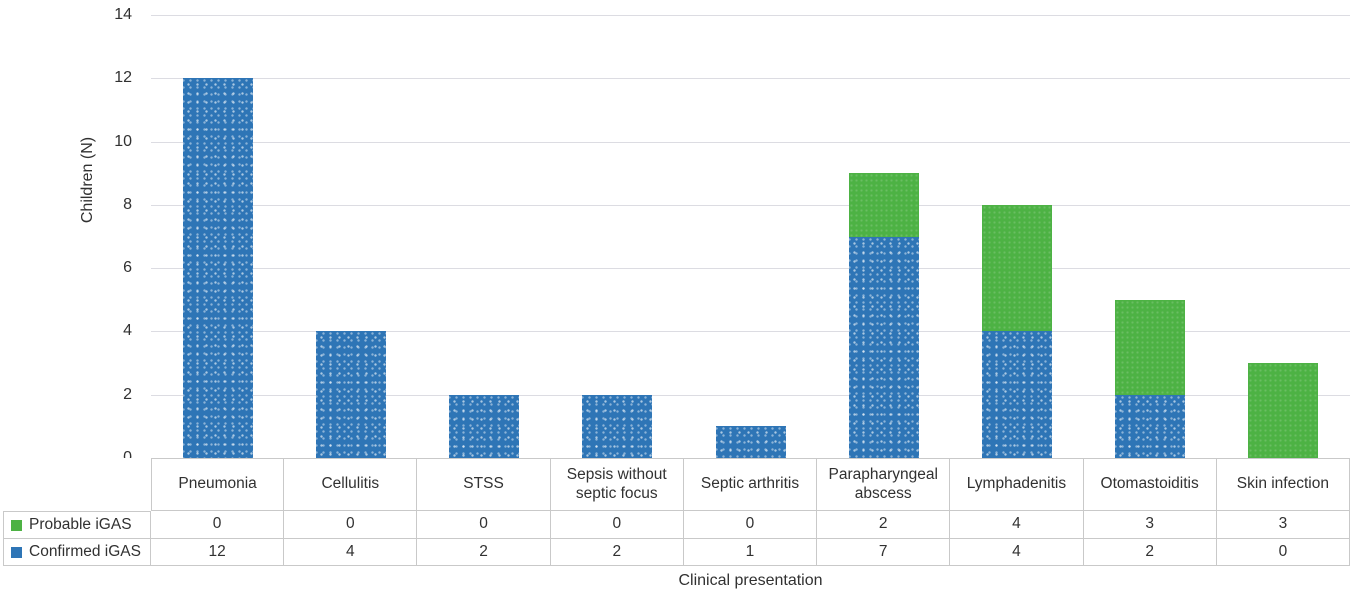 Image resolution: width=1351 pixels, height=600 pixels. What do you see at coordinates (750, 580) in the screenshot?
I see `x-axis-title: Clinical presentation` at bounding box center [750, 580].